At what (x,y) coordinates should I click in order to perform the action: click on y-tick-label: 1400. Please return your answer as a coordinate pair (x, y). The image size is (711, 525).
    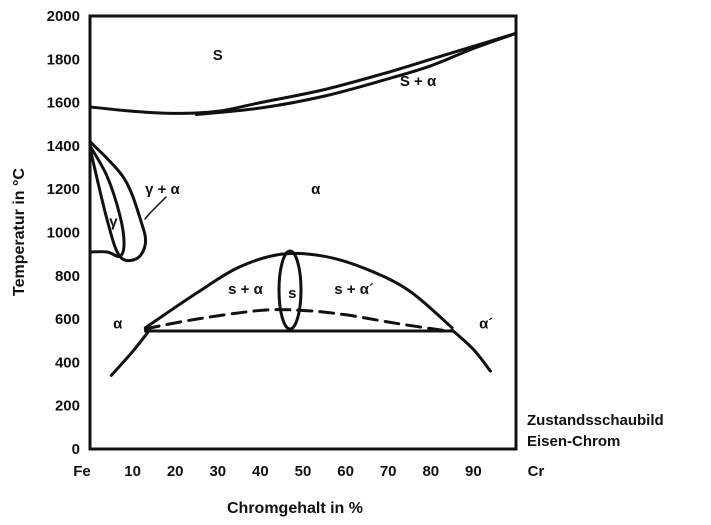
    Looking at the image, I should click on (63, 146).